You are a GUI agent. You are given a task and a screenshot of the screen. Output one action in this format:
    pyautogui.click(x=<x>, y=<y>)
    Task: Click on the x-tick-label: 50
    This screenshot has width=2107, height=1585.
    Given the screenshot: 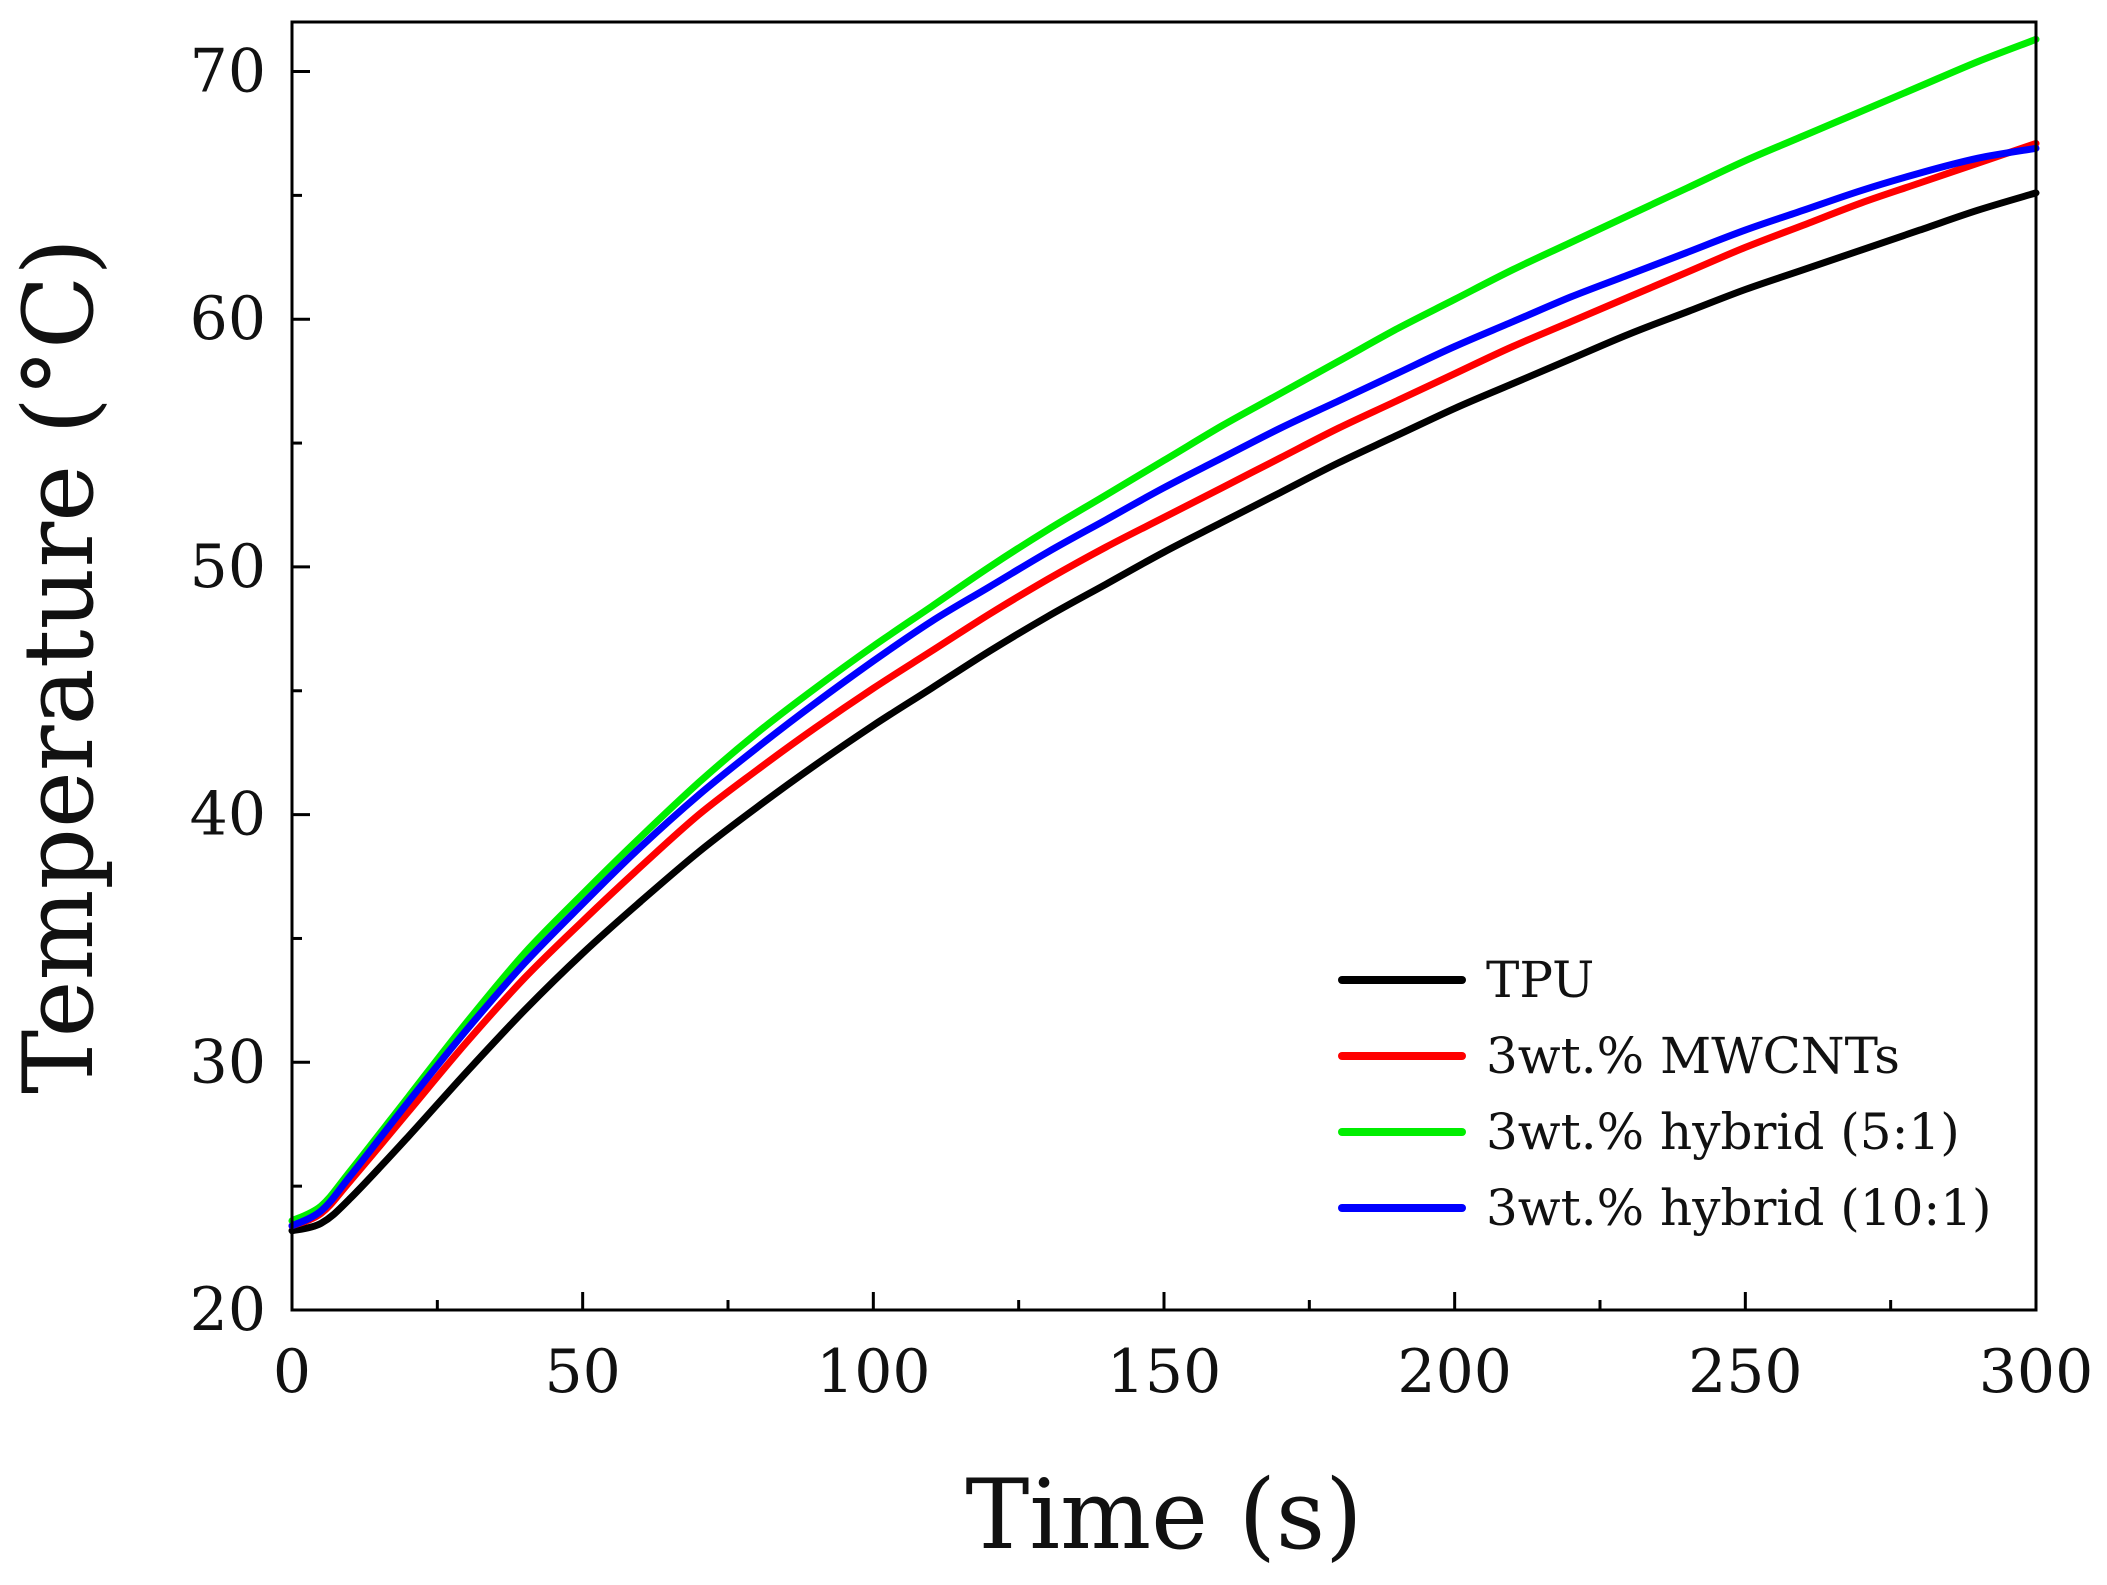 What is the action you would take?
    pyautogui.click(x=582, y=1372)
    